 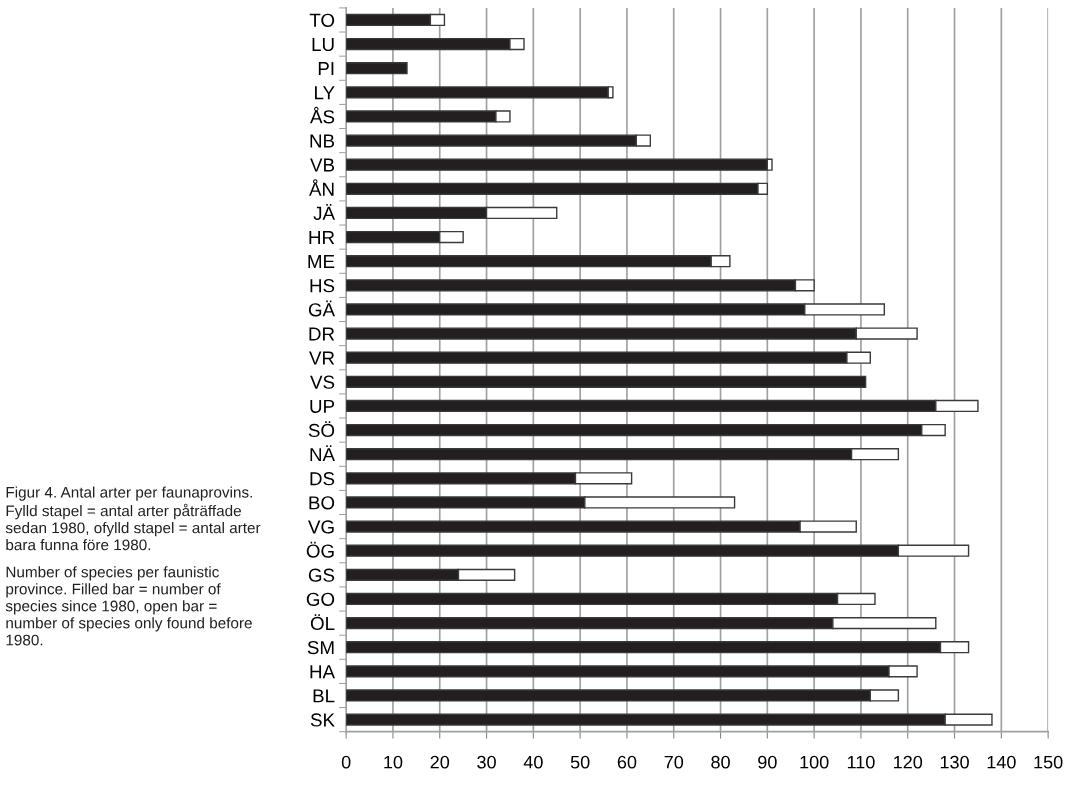 What do you see at coordinates (321, 262) in the screenshot?
I see `y-tick-label: ME` at bounding box center [321, 262].